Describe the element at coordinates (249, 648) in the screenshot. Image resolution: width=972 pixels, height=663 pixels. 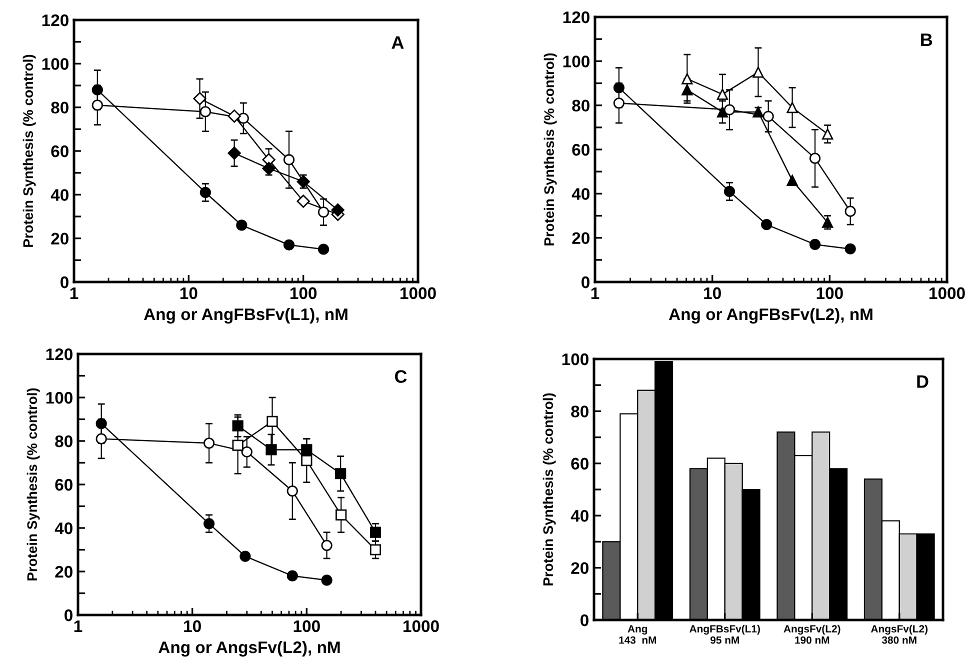
I see `x-axis-title: Ang or AngsFv(L2), nM` at that location.